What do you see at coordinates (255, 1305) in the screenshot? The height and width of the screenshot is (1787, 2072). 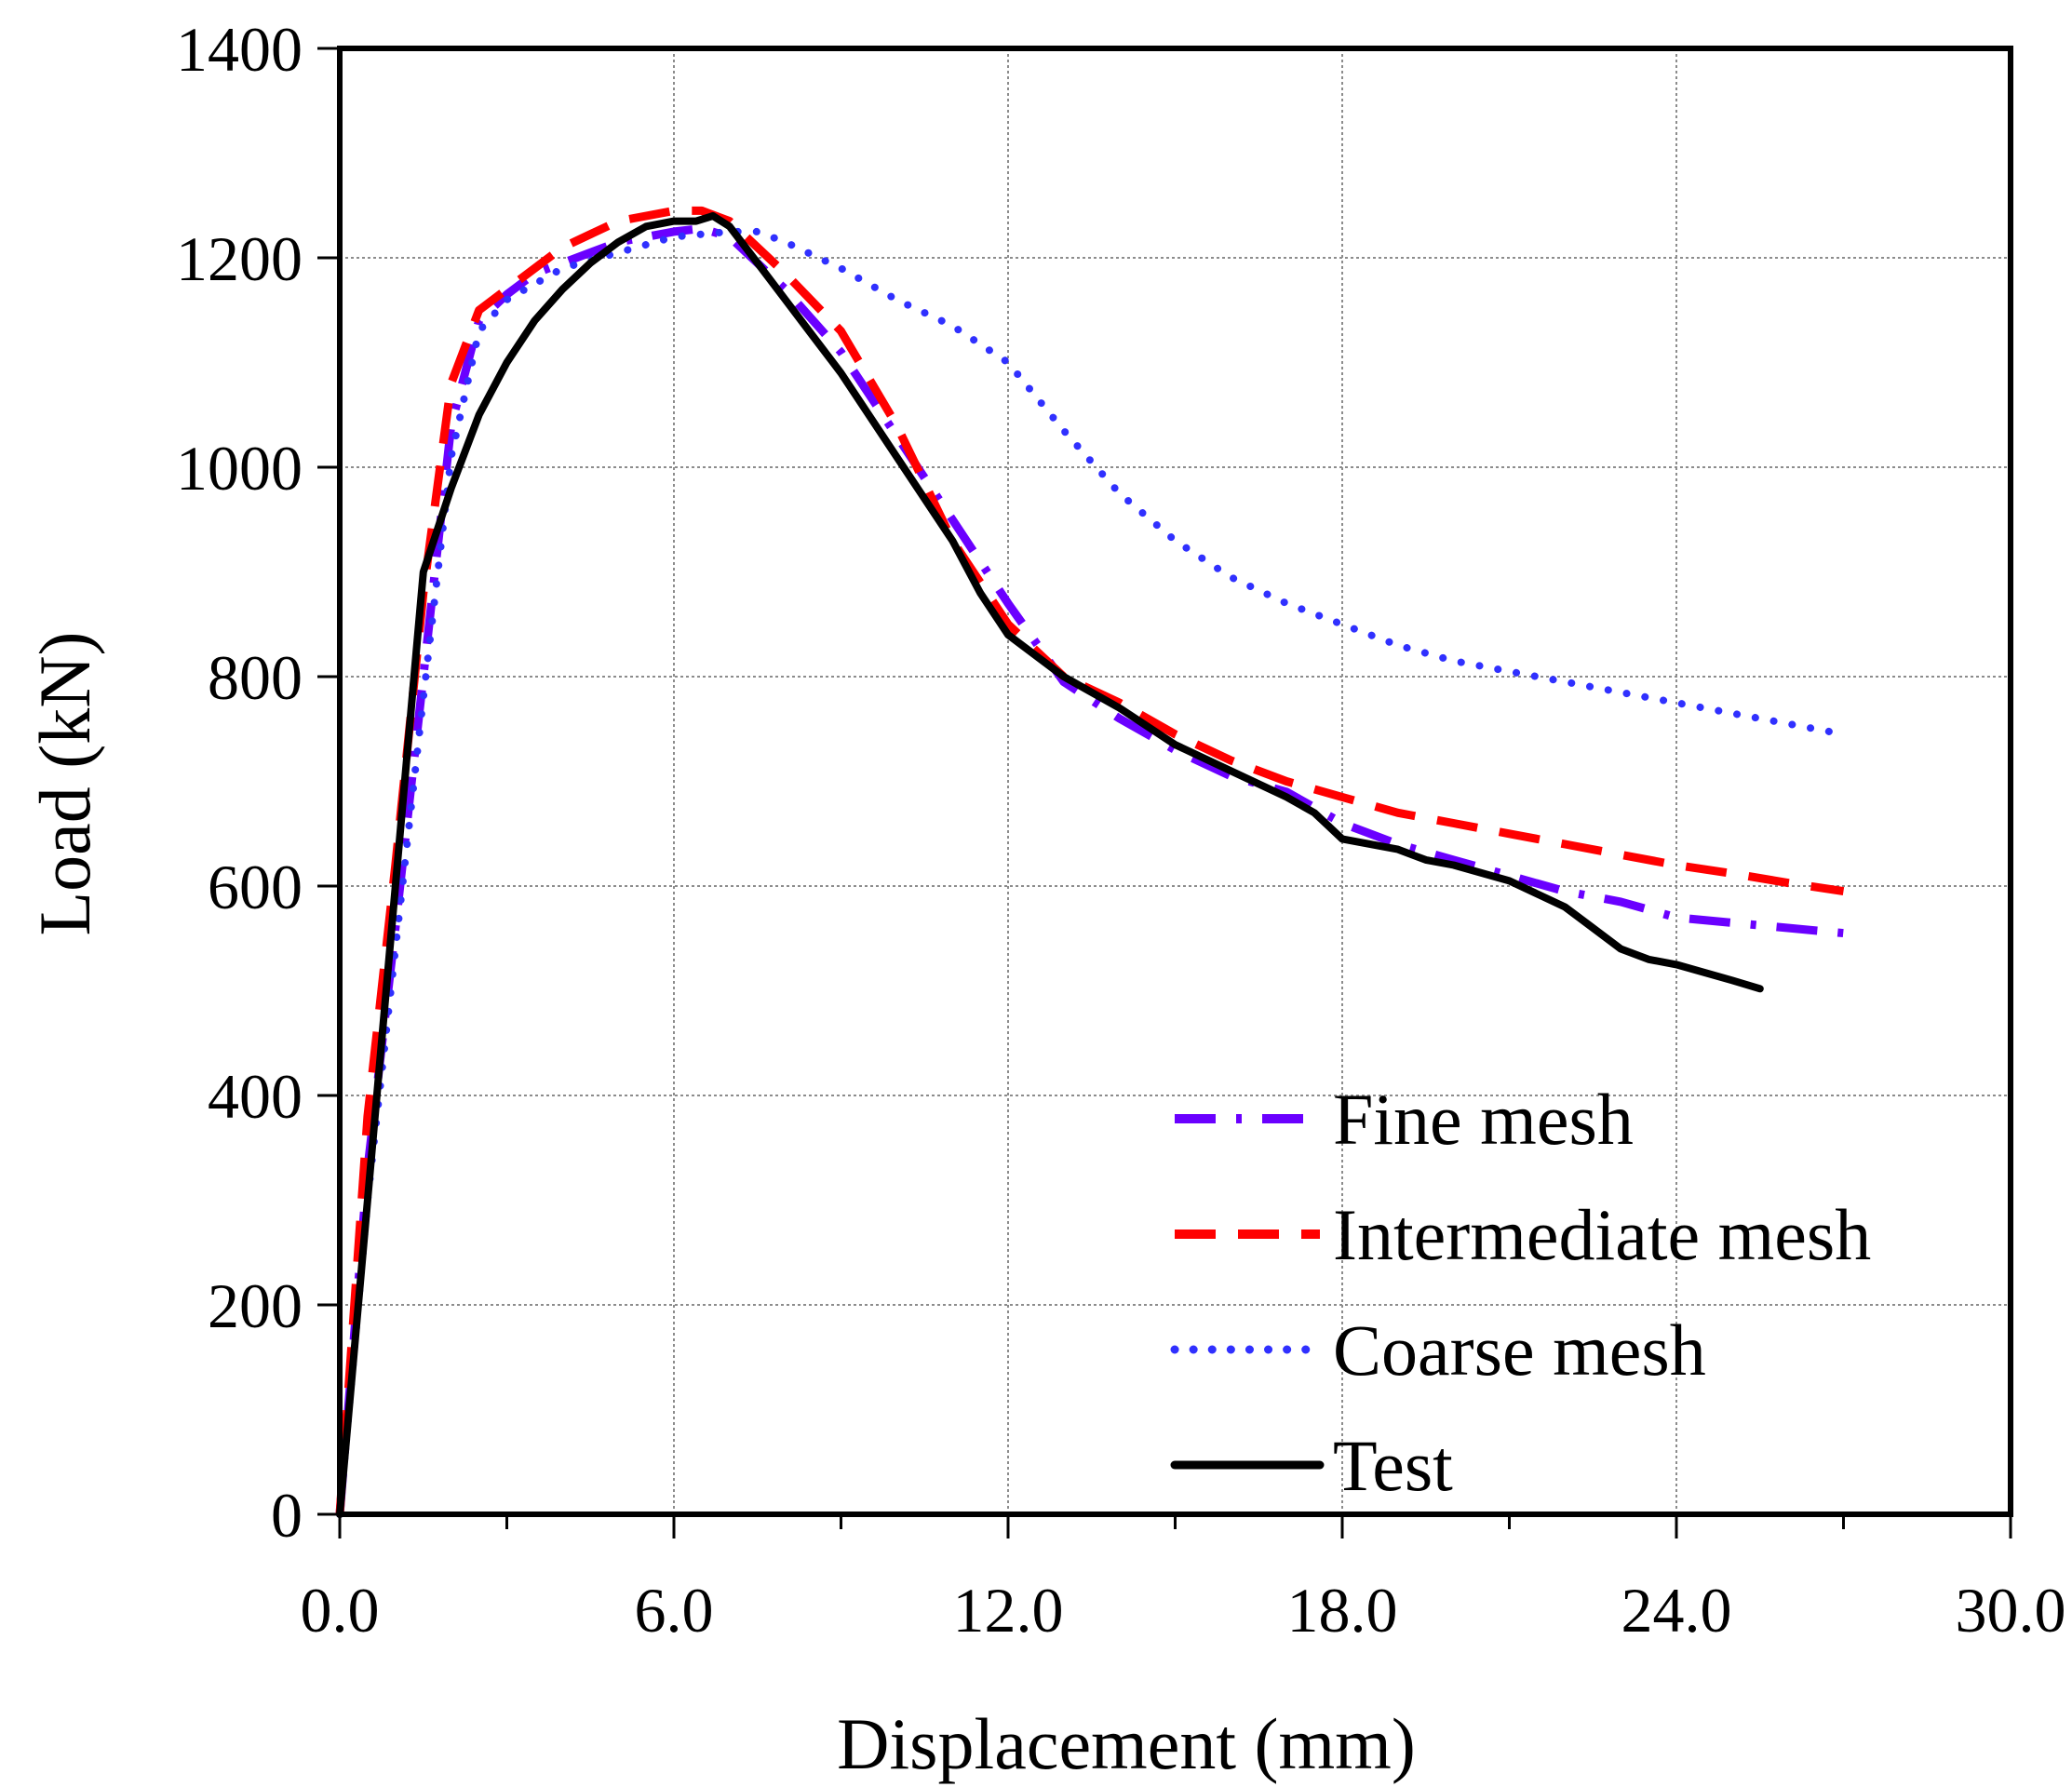 I see `y-tick-label-200: 200` at bounding box center [255, 1305].